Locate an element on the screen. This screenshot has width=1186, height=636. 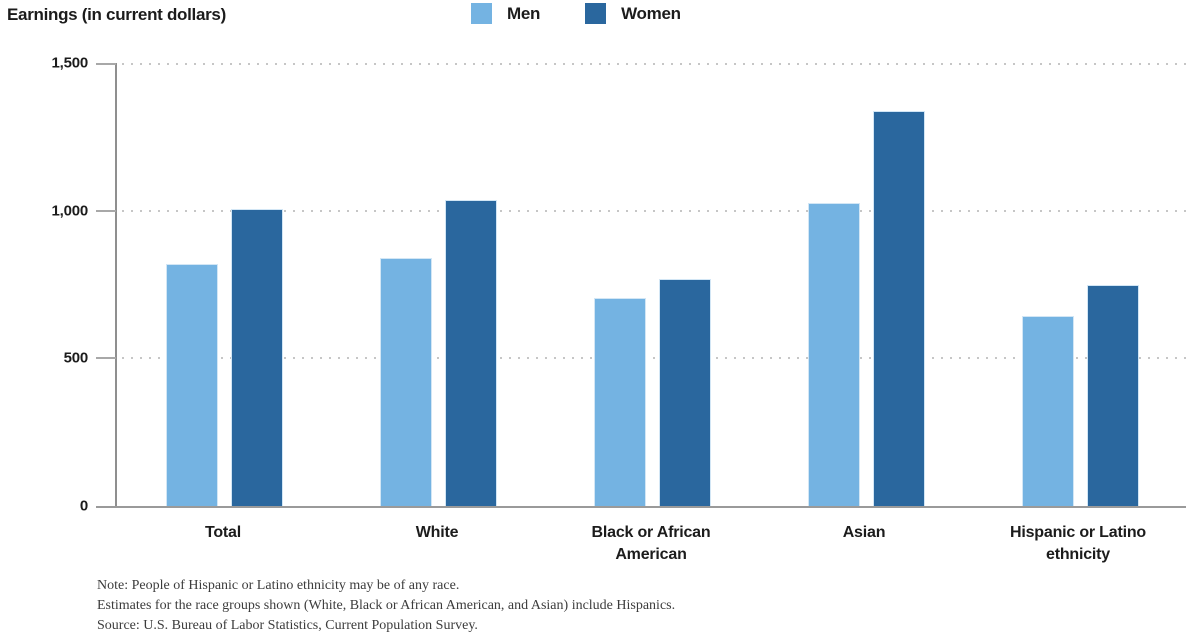
category-label-white: White is located at coordinates (437, 532).